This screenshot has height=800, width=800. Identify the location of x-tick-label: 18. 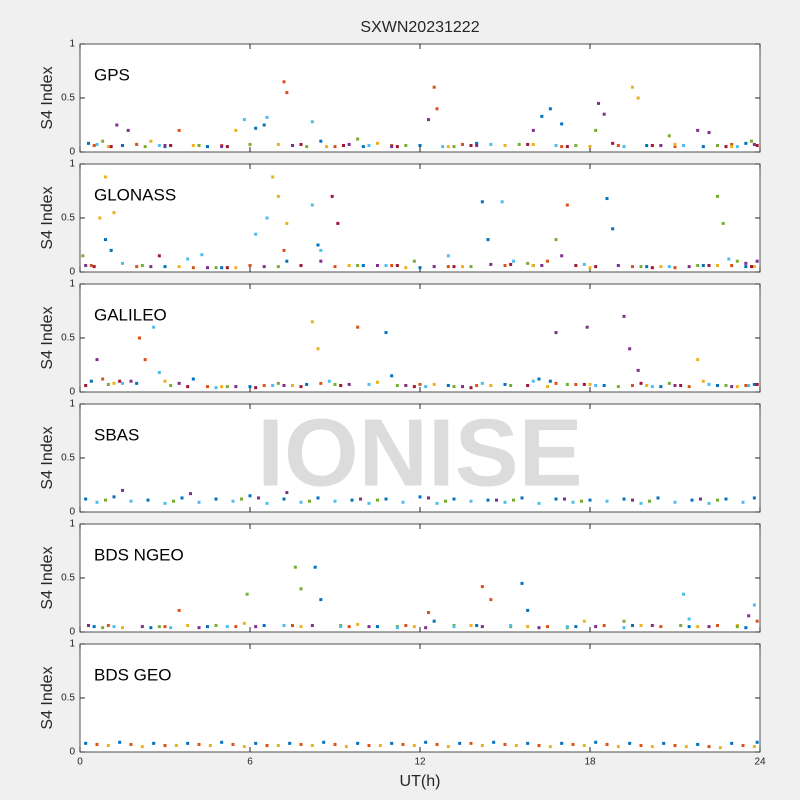
(590, 762).